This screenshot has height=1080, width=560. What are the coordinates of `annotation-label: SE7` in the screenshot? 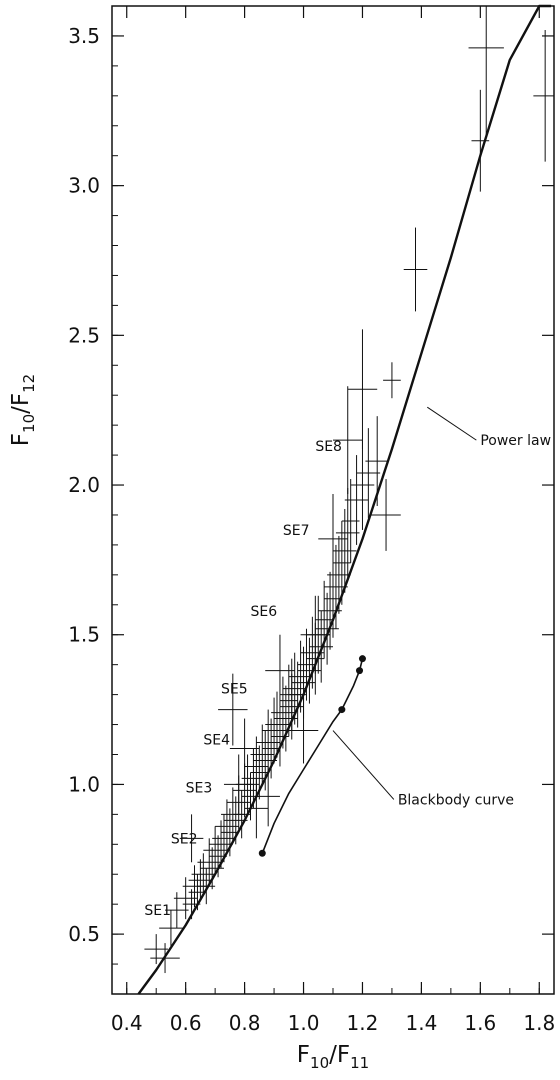 It's located at (296, 531).